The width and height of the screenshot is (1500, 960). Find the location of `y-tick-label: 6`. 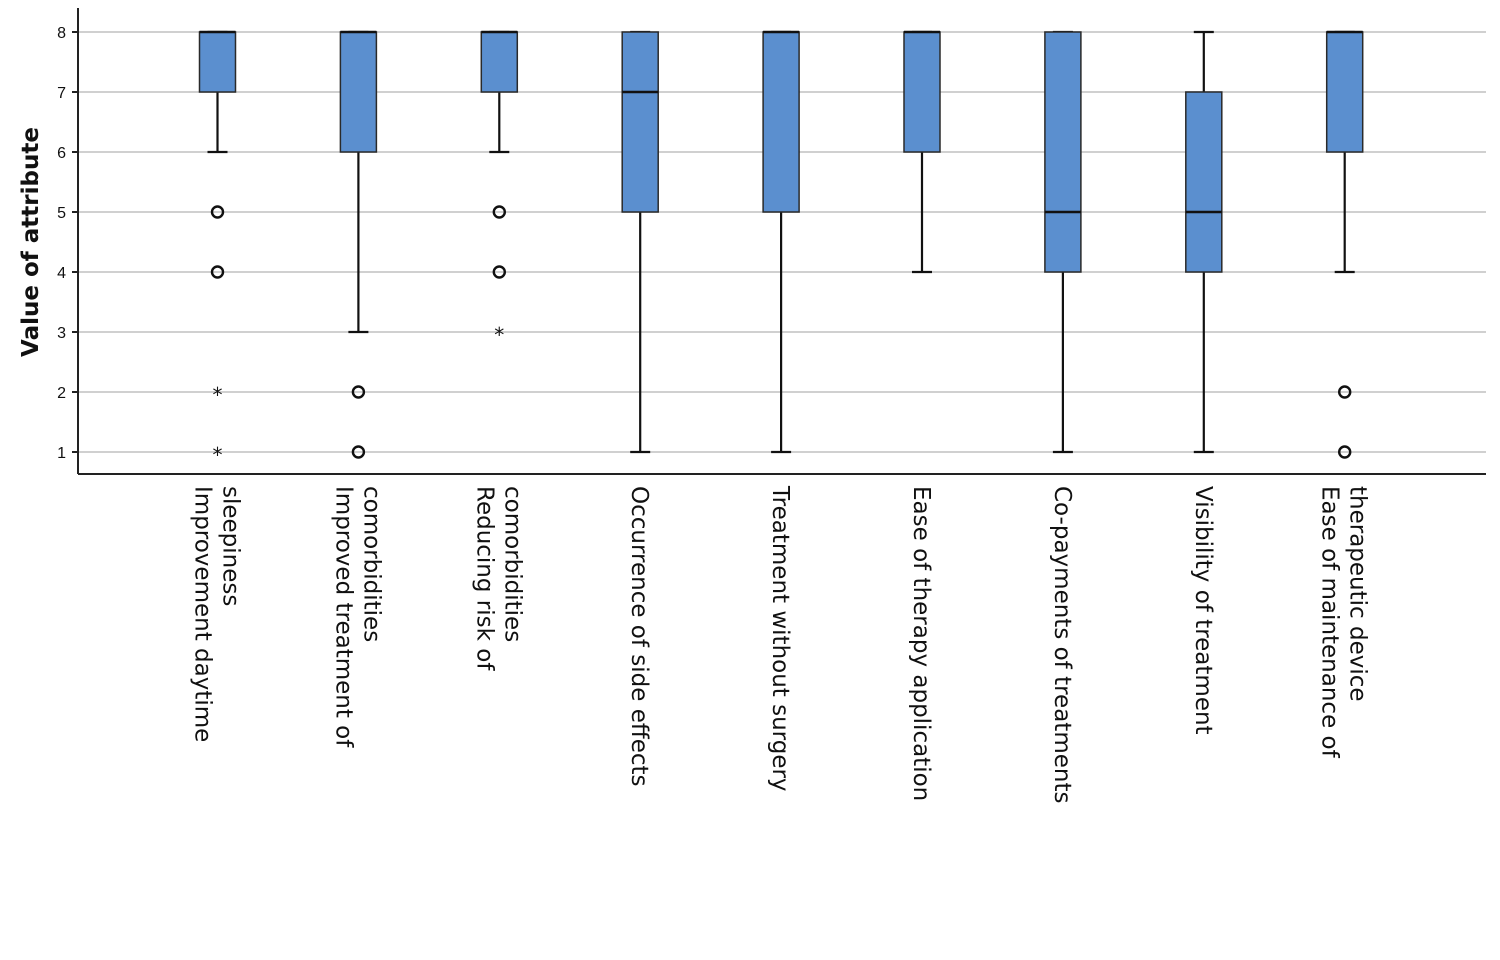

y-tick-label: 6 is located at coordinates (61, 153).